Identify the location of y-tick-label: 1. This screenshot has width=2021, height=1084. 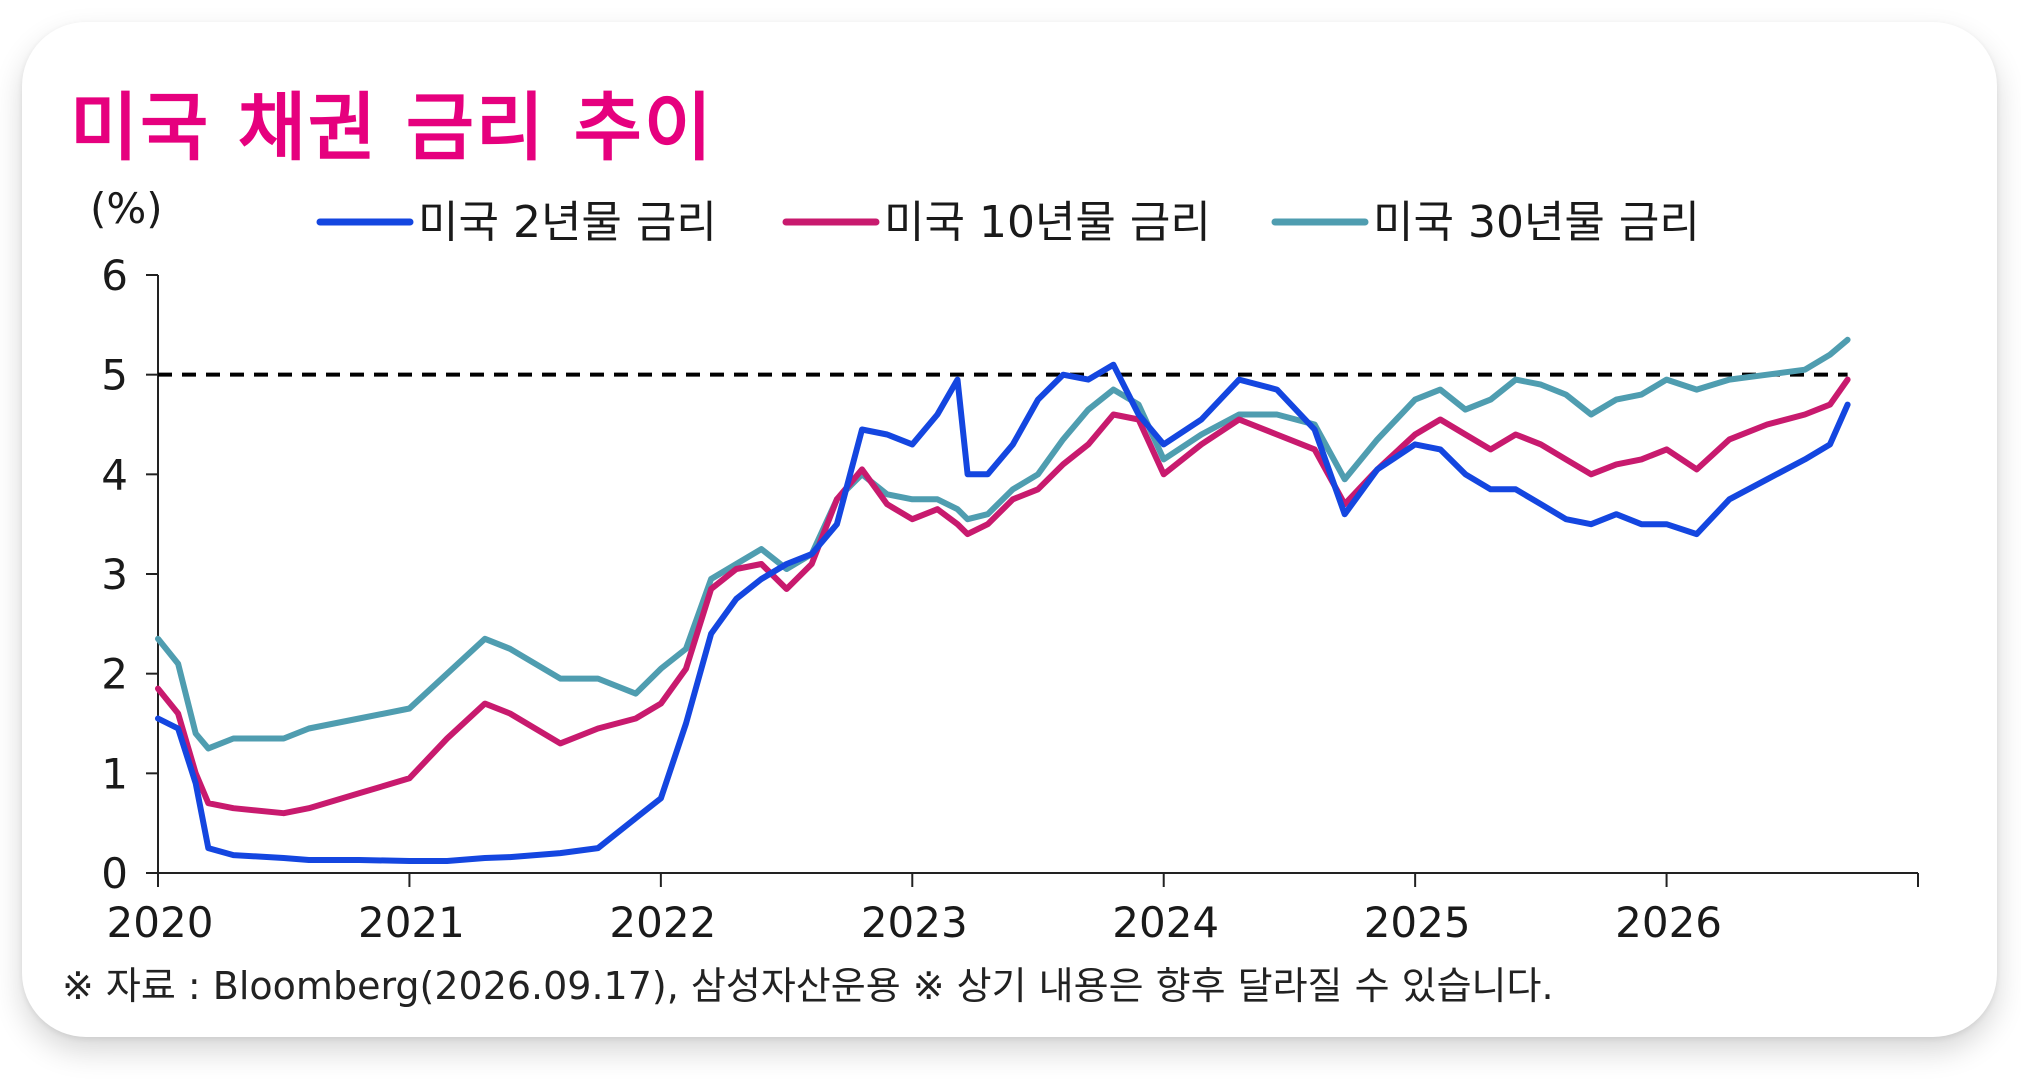
(114, 773).